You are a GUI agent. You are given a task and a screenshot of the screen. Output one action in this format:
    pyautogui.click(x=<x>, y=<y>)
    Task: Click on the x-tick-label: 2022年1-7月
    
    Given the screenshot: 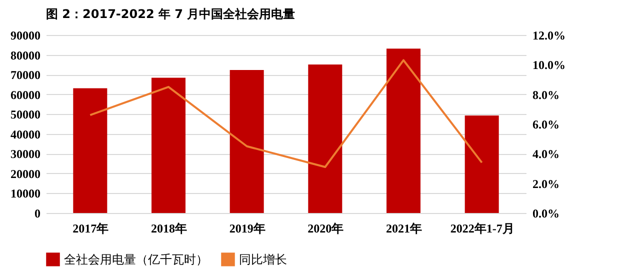 What is the action you would take?
    pyautogui.click(x=482, y=229)
    